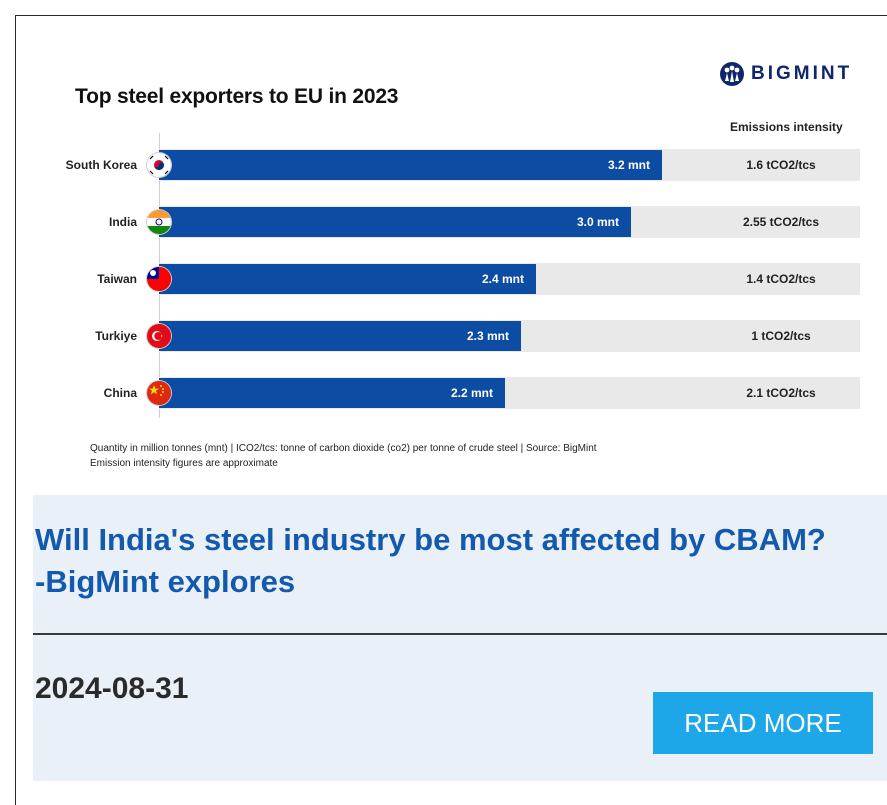 The image size is (887, 805). I want to click on bar-value-label: 2.2 mnt, so click(471, 393).